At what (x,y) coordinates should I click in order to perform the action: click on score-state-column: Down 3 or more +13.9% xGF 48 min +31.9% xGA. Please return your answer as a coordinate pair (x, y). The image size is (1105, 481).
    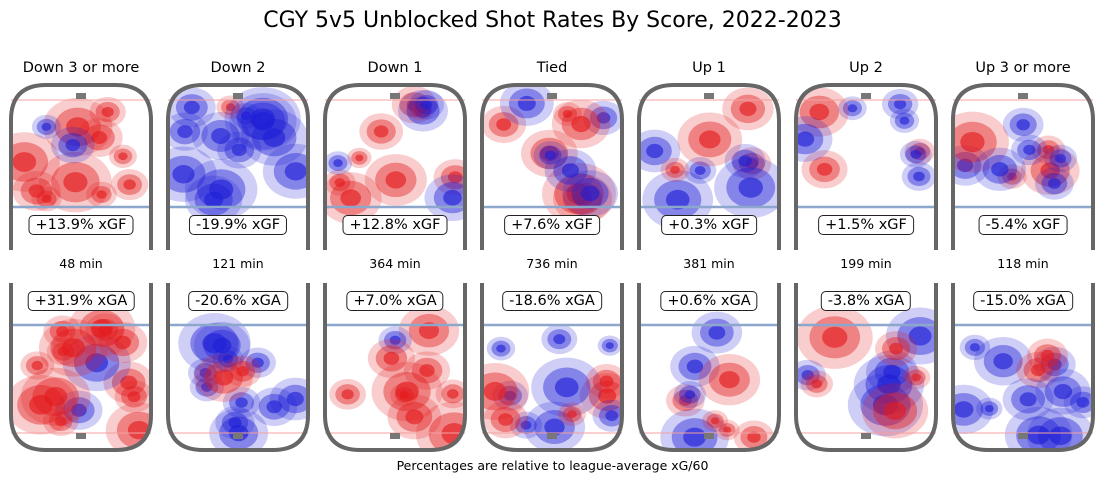
    Looking at the image, I should click on (81, 240).